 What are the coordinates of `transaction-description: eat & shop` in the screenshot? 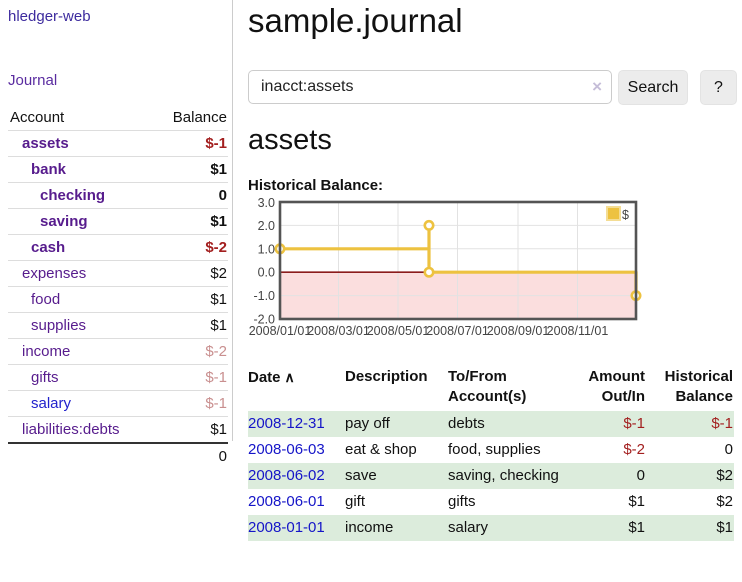 It's located at (381, 449).